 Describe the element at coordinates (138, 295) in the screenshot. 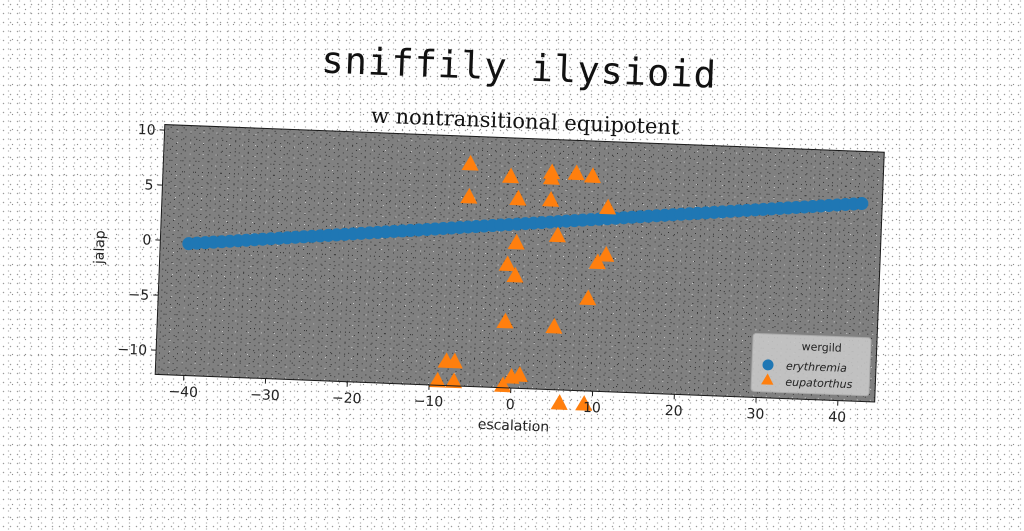

I see `y-tick-label--5: −5` at that location.